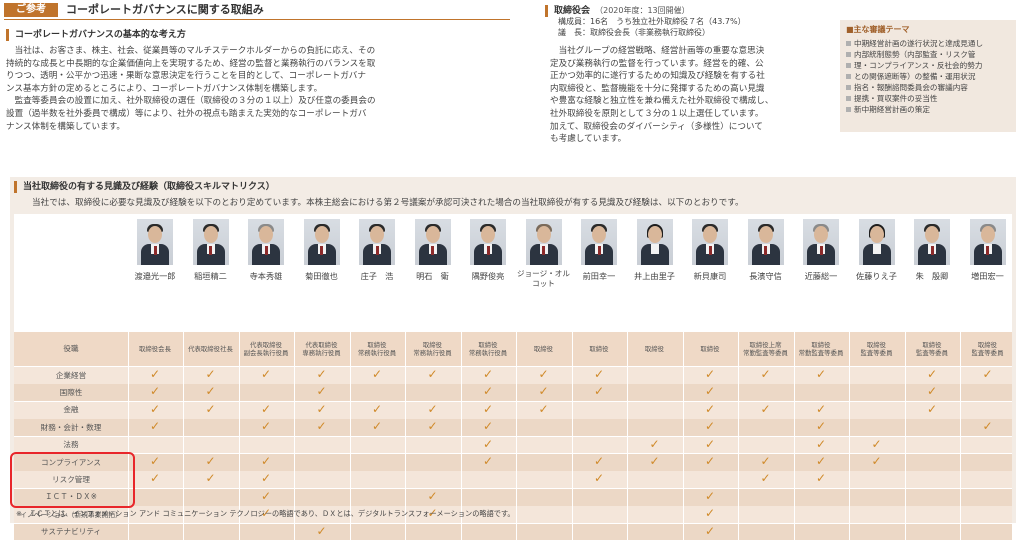 The width and height of the screenshot is (1020, 541). I want to click on role-line: 常勤監査等委員, so click(821, 353).